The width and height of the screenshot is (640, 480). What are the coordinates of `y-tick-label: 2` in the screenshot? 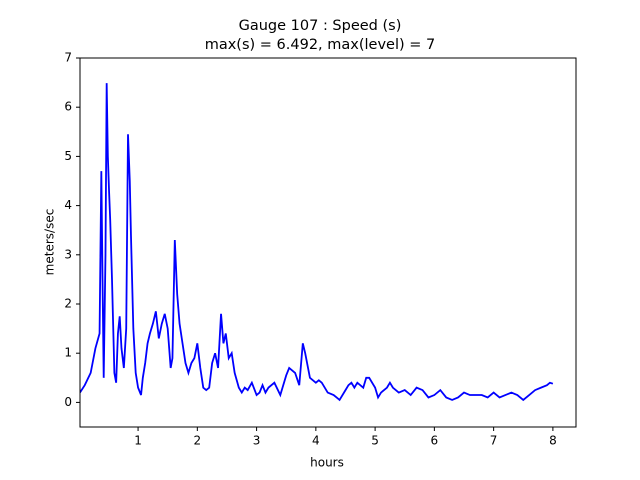 It's located at (68, 304).